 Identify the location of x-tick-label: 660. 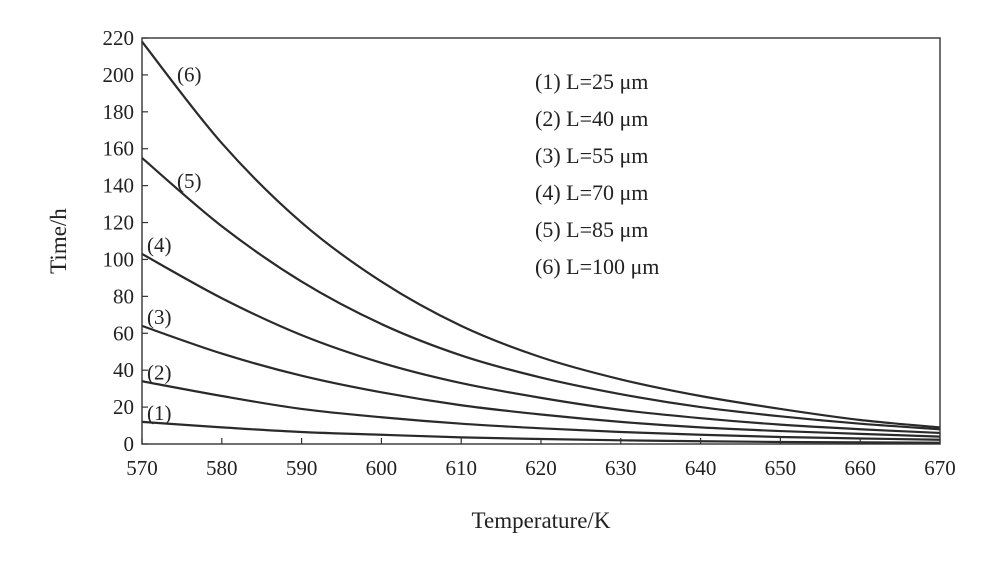
(860, 468).